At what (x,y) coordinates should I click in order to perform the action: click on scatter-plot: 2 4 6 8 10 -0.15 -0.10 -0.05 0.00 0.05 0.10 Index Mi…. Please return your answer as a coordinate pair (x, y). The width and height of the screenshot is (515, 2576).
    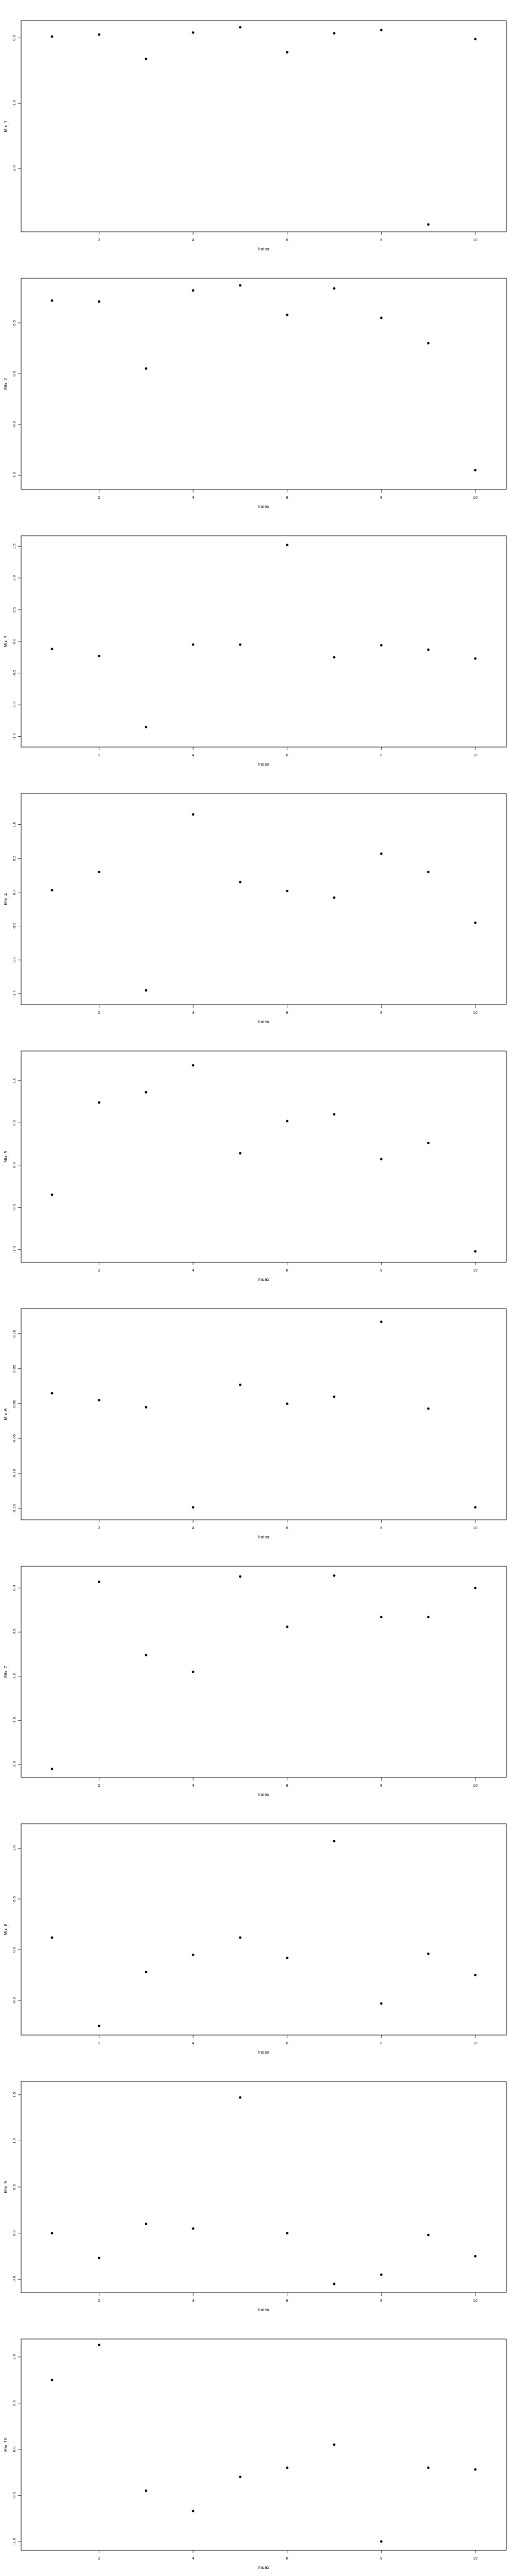
    Looking at the image, I should click on (255, 1423).